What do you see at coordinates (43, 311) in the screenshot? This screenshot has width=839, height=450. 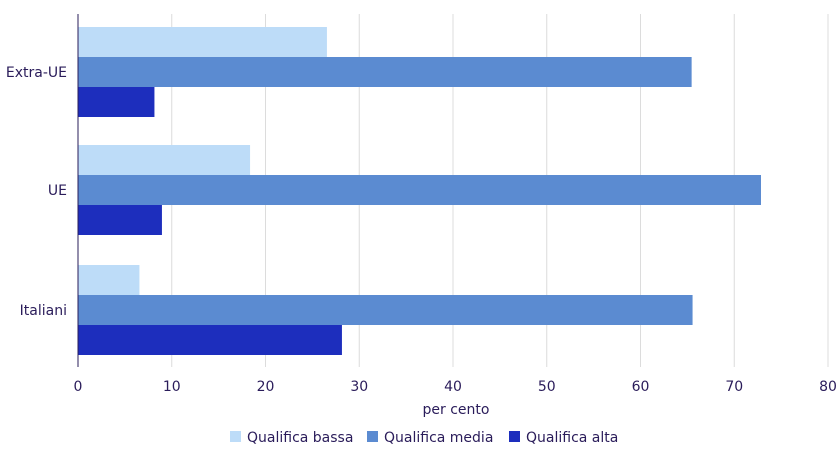 I see `category-label: Italiani` at bounding box center [43, 311].